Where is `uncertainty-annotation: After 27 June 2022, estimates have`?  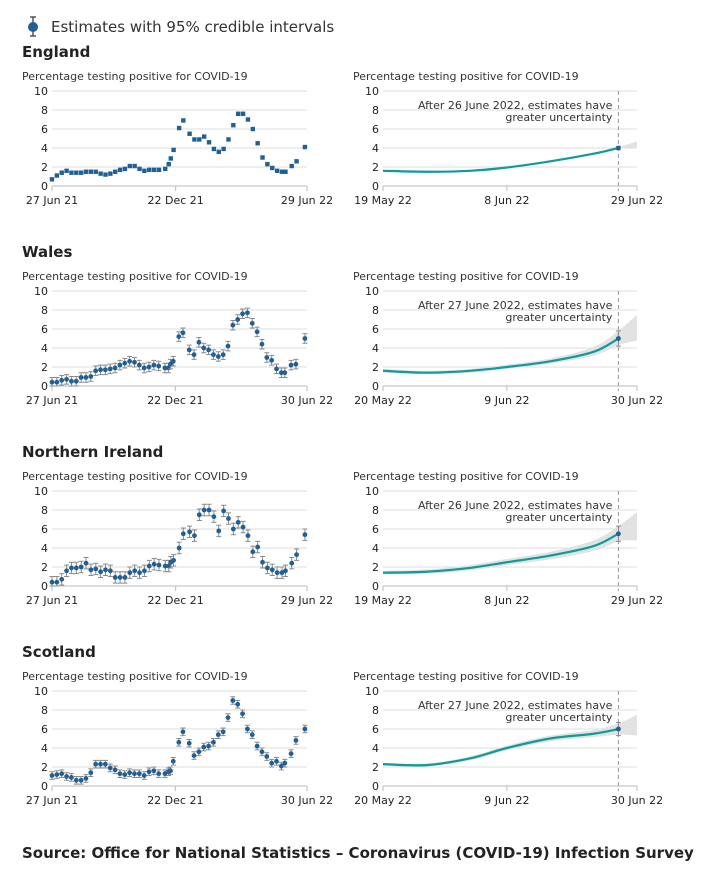
uncertainty-annotation: After 27 June 2022, estimates have is located at coordinates (515, 305).